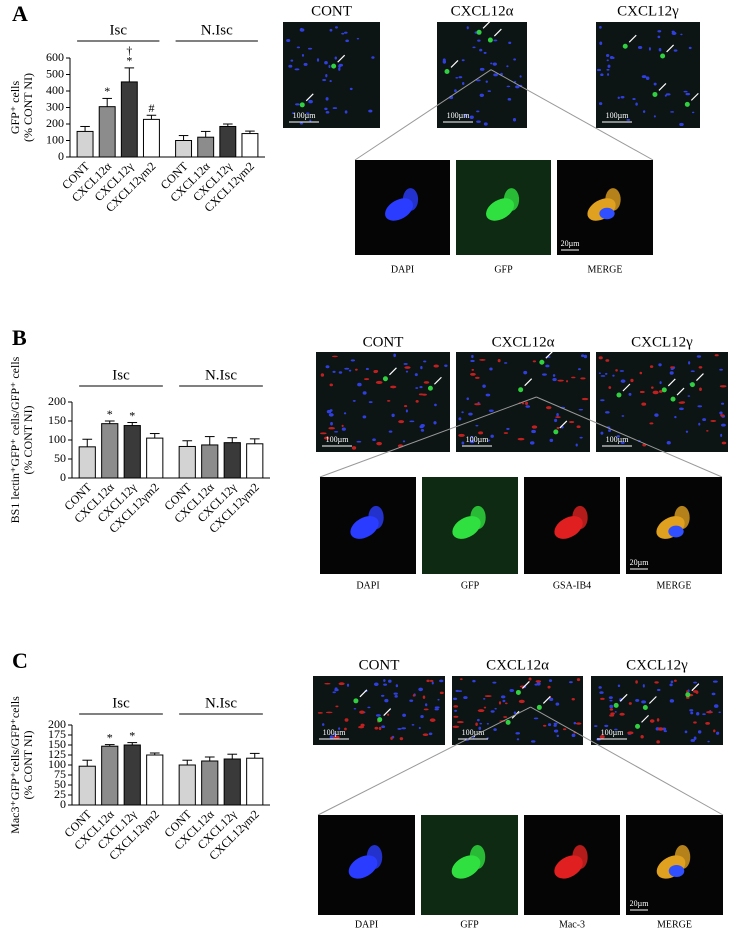 This screenshot has height=940, width=733. What do you see at coordinates (640, 903) in the screenshot?
I see `scale-bar-label: 20µm` at bounding box center [640, 903].